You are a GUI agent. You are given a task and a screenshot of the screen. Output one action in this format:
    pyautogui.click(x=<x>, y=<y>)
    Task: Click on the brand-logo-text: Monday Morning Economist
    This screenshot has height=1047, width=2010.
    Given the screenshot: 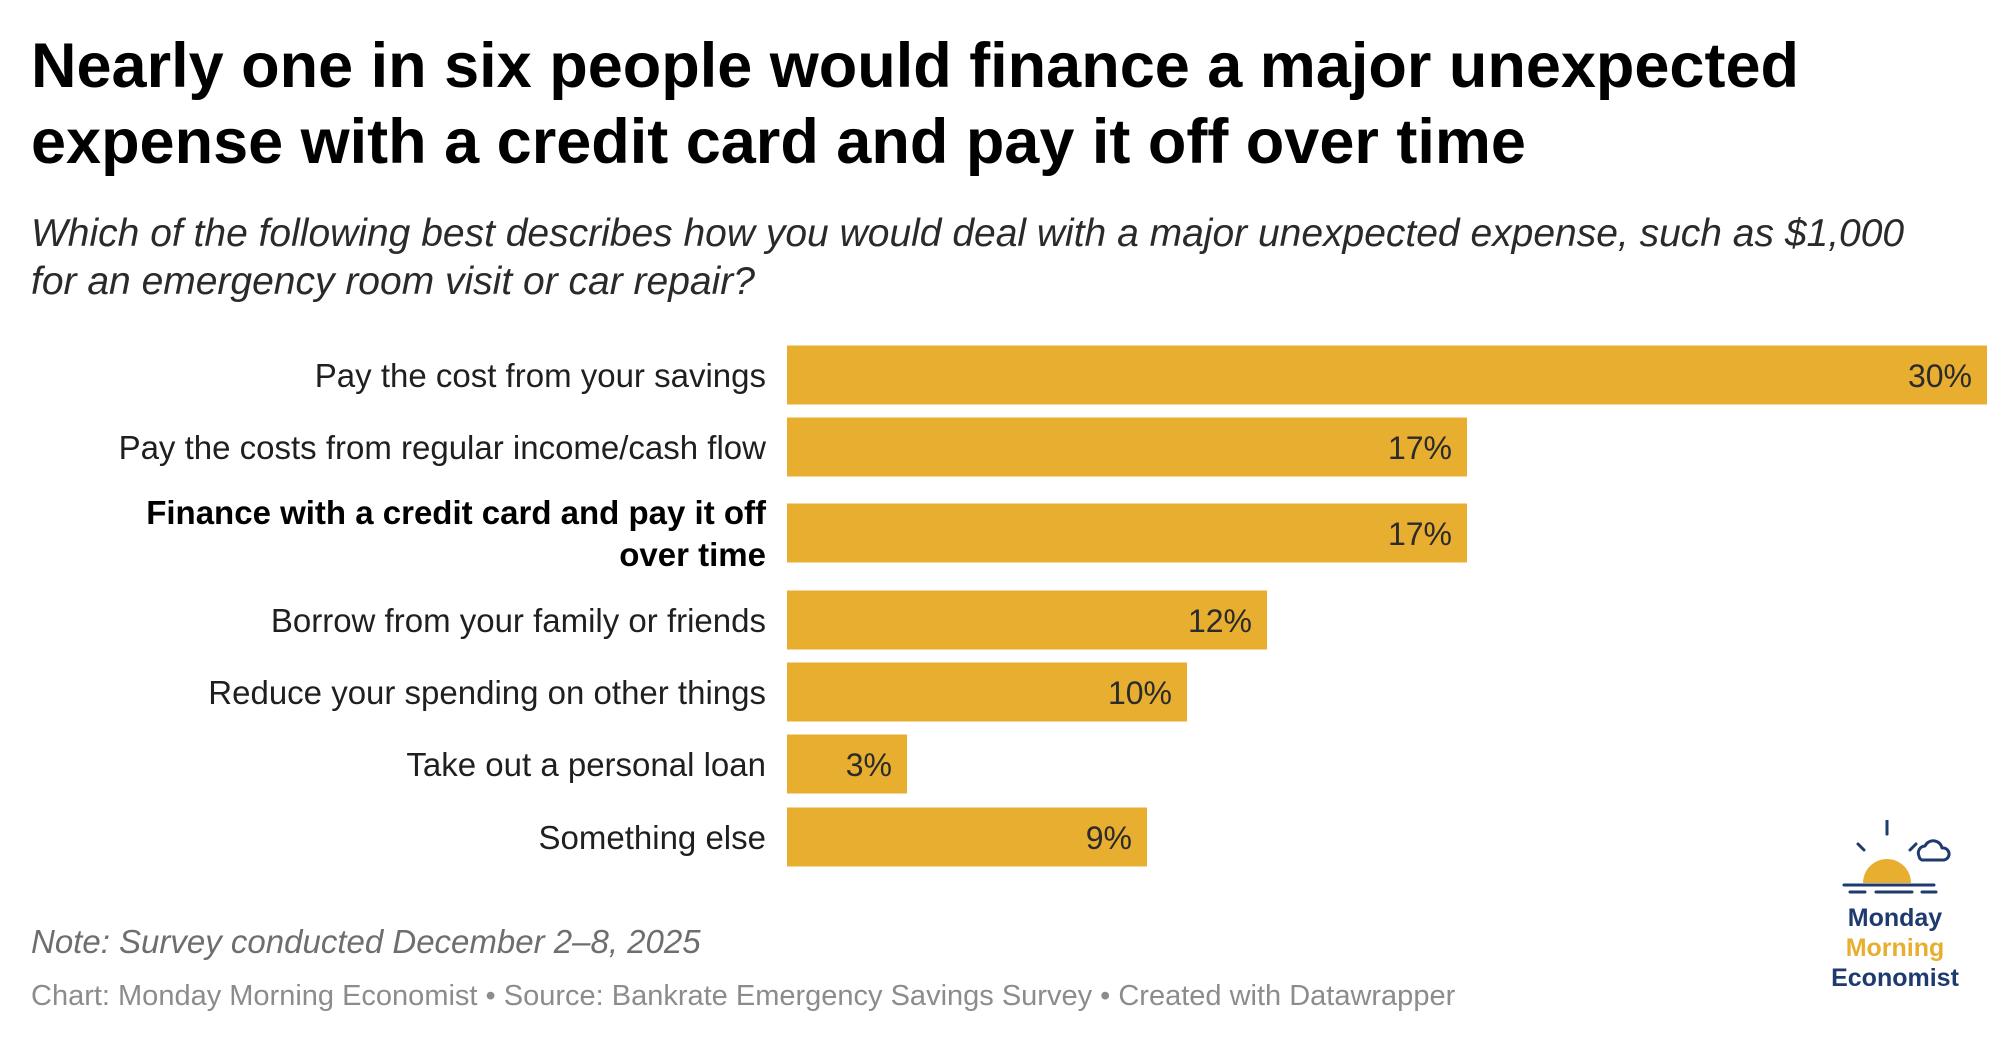 What is the action you would take?
    pyautogui.click(x=1895, y=948)
    